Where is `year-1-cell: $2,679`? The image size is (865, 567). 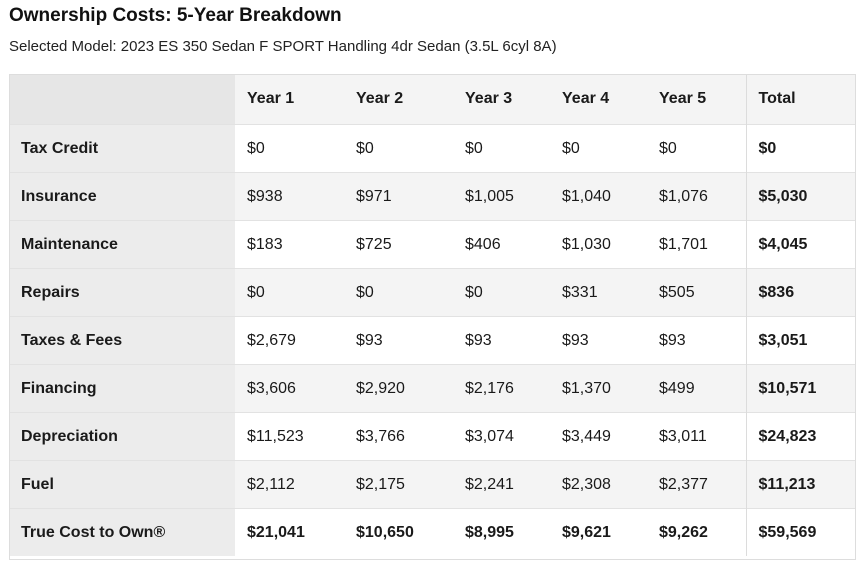
year-1-cell: $2,679 is located at coordinates (289, 340).